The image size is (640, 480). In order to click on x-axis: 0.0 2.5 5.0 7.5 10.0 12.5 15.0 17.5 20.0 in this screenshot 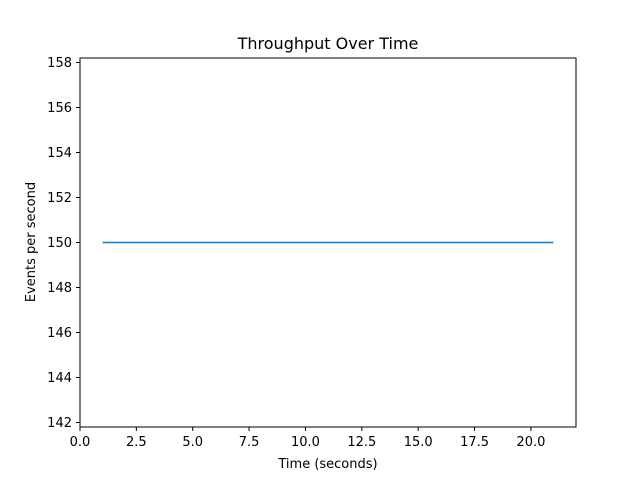, I will do `click(307, 438)`.